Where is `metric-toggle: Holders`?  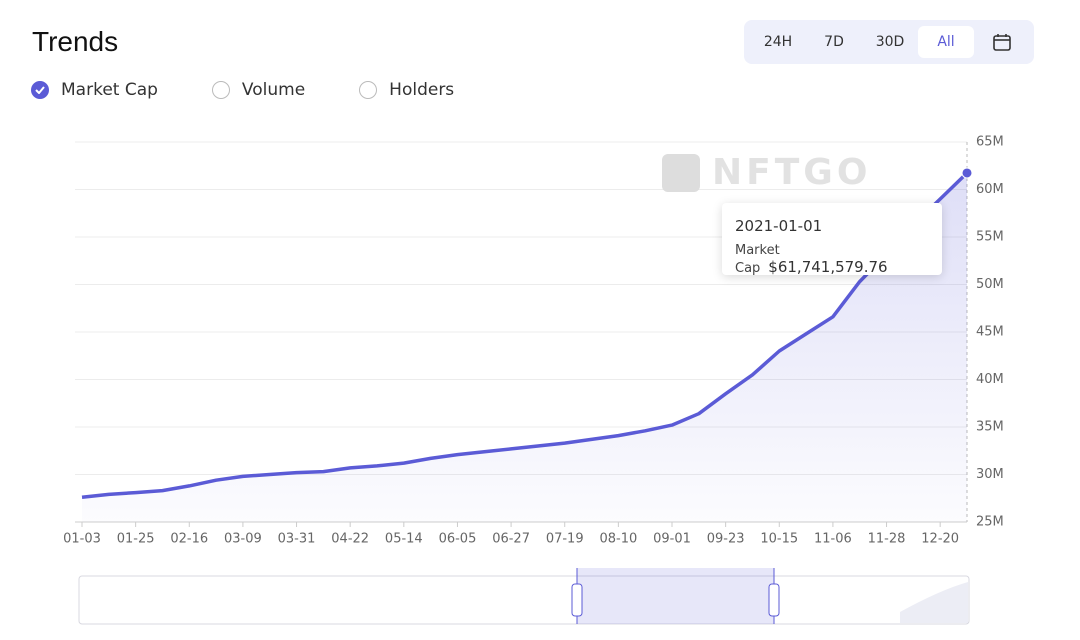 metric-toggle: Holders is located at coordinates (406, 90).